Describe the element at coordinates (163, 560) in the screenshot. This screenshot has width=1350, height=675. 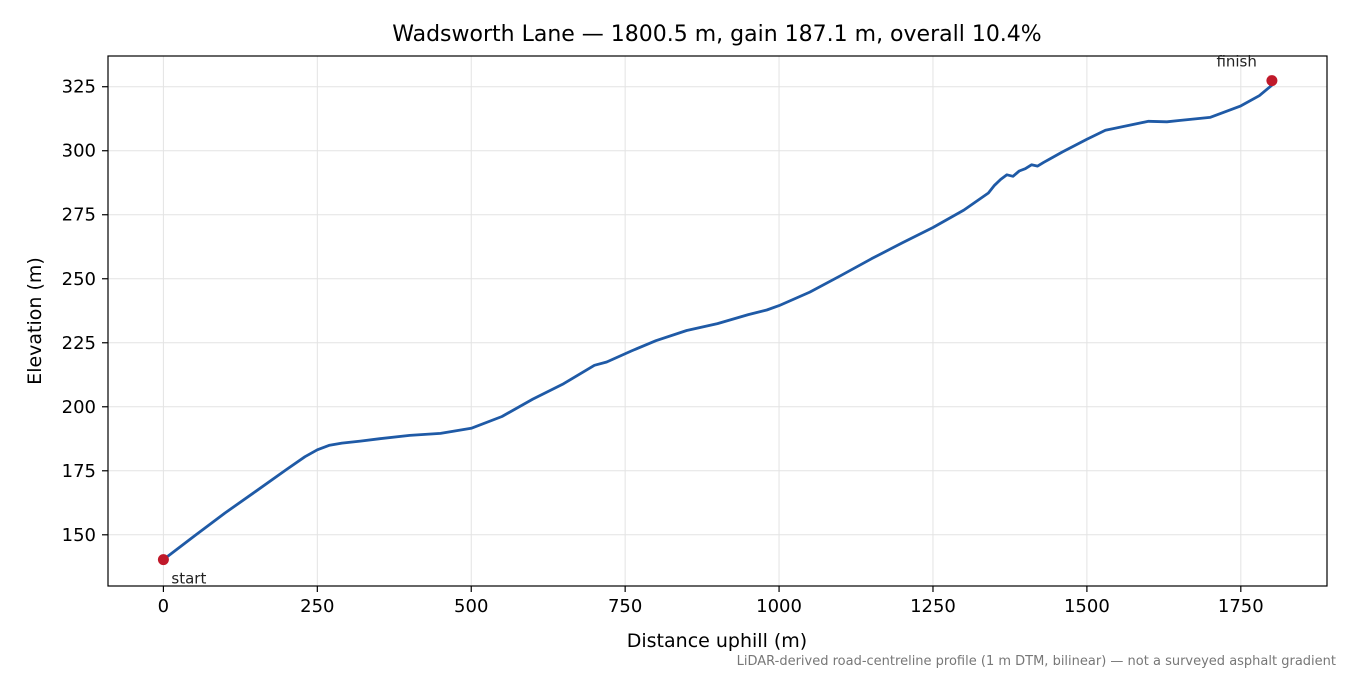
I see `start-marker` at that location.